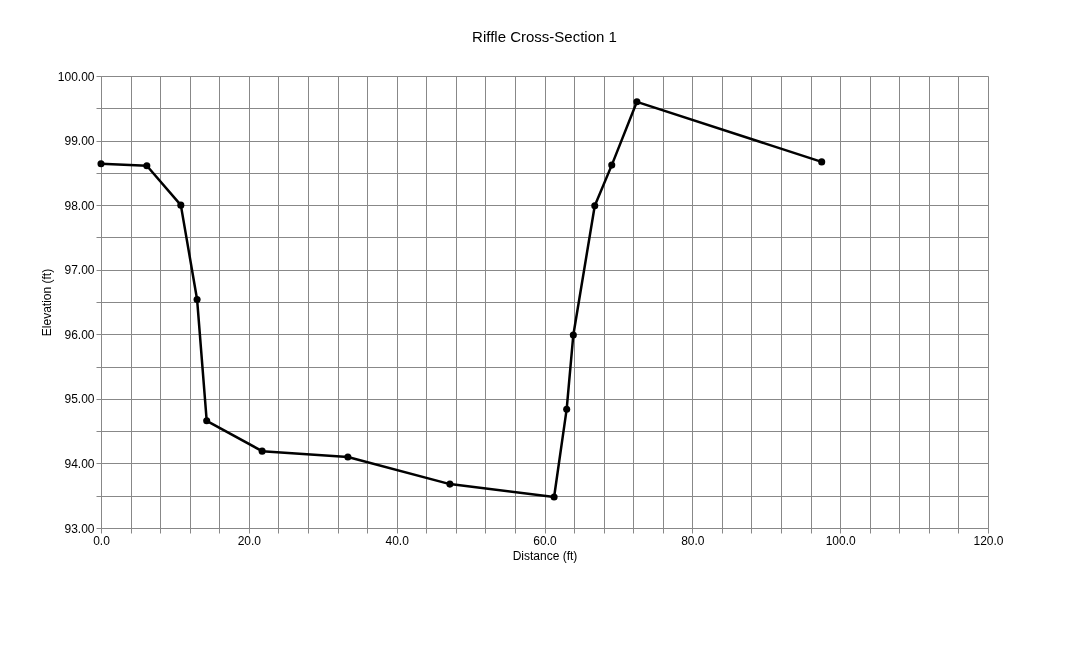 The width and height of the screenshot is (1071, 661). I want to click on y-tick-label: 100.00, so click(76, 76).